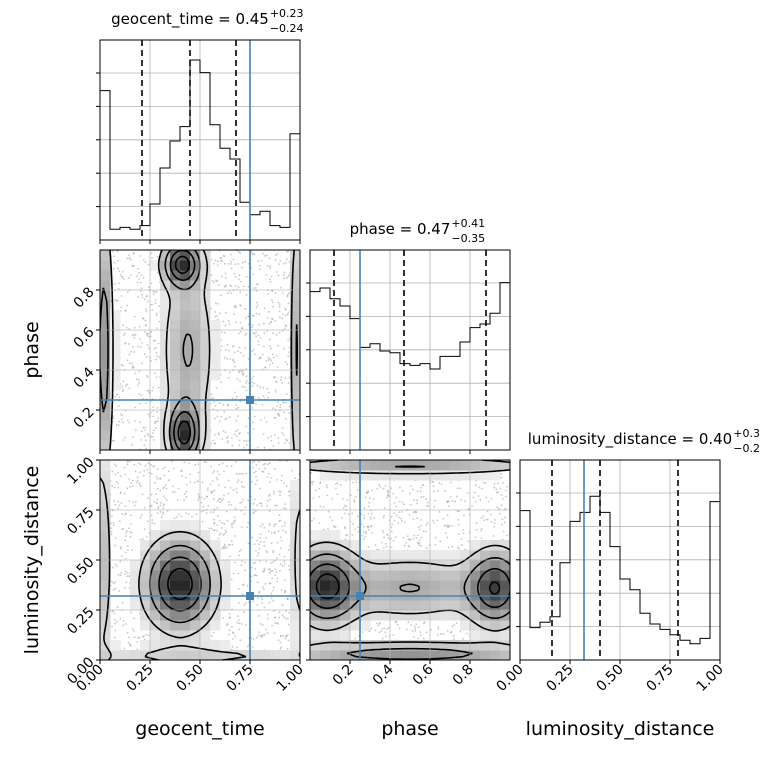 Image resolution: width=760 pixels, height=760 pixels. What do you see at coordinates (250, 400) in the screenshot?
I see `truth-marker` at bounding box center [250, 400].